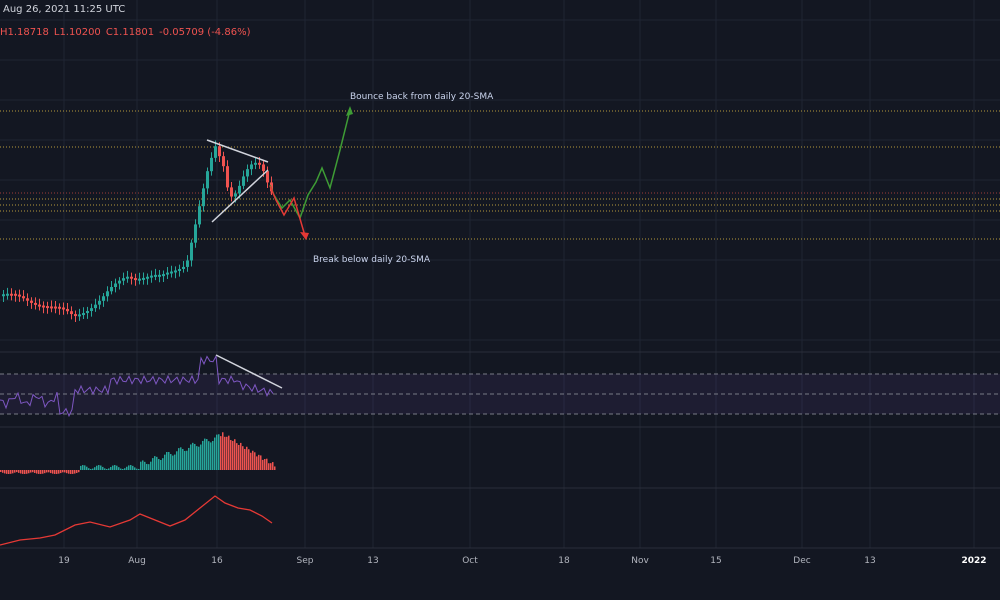  I want to click on bullish-arrowhead, so click(349, 111).